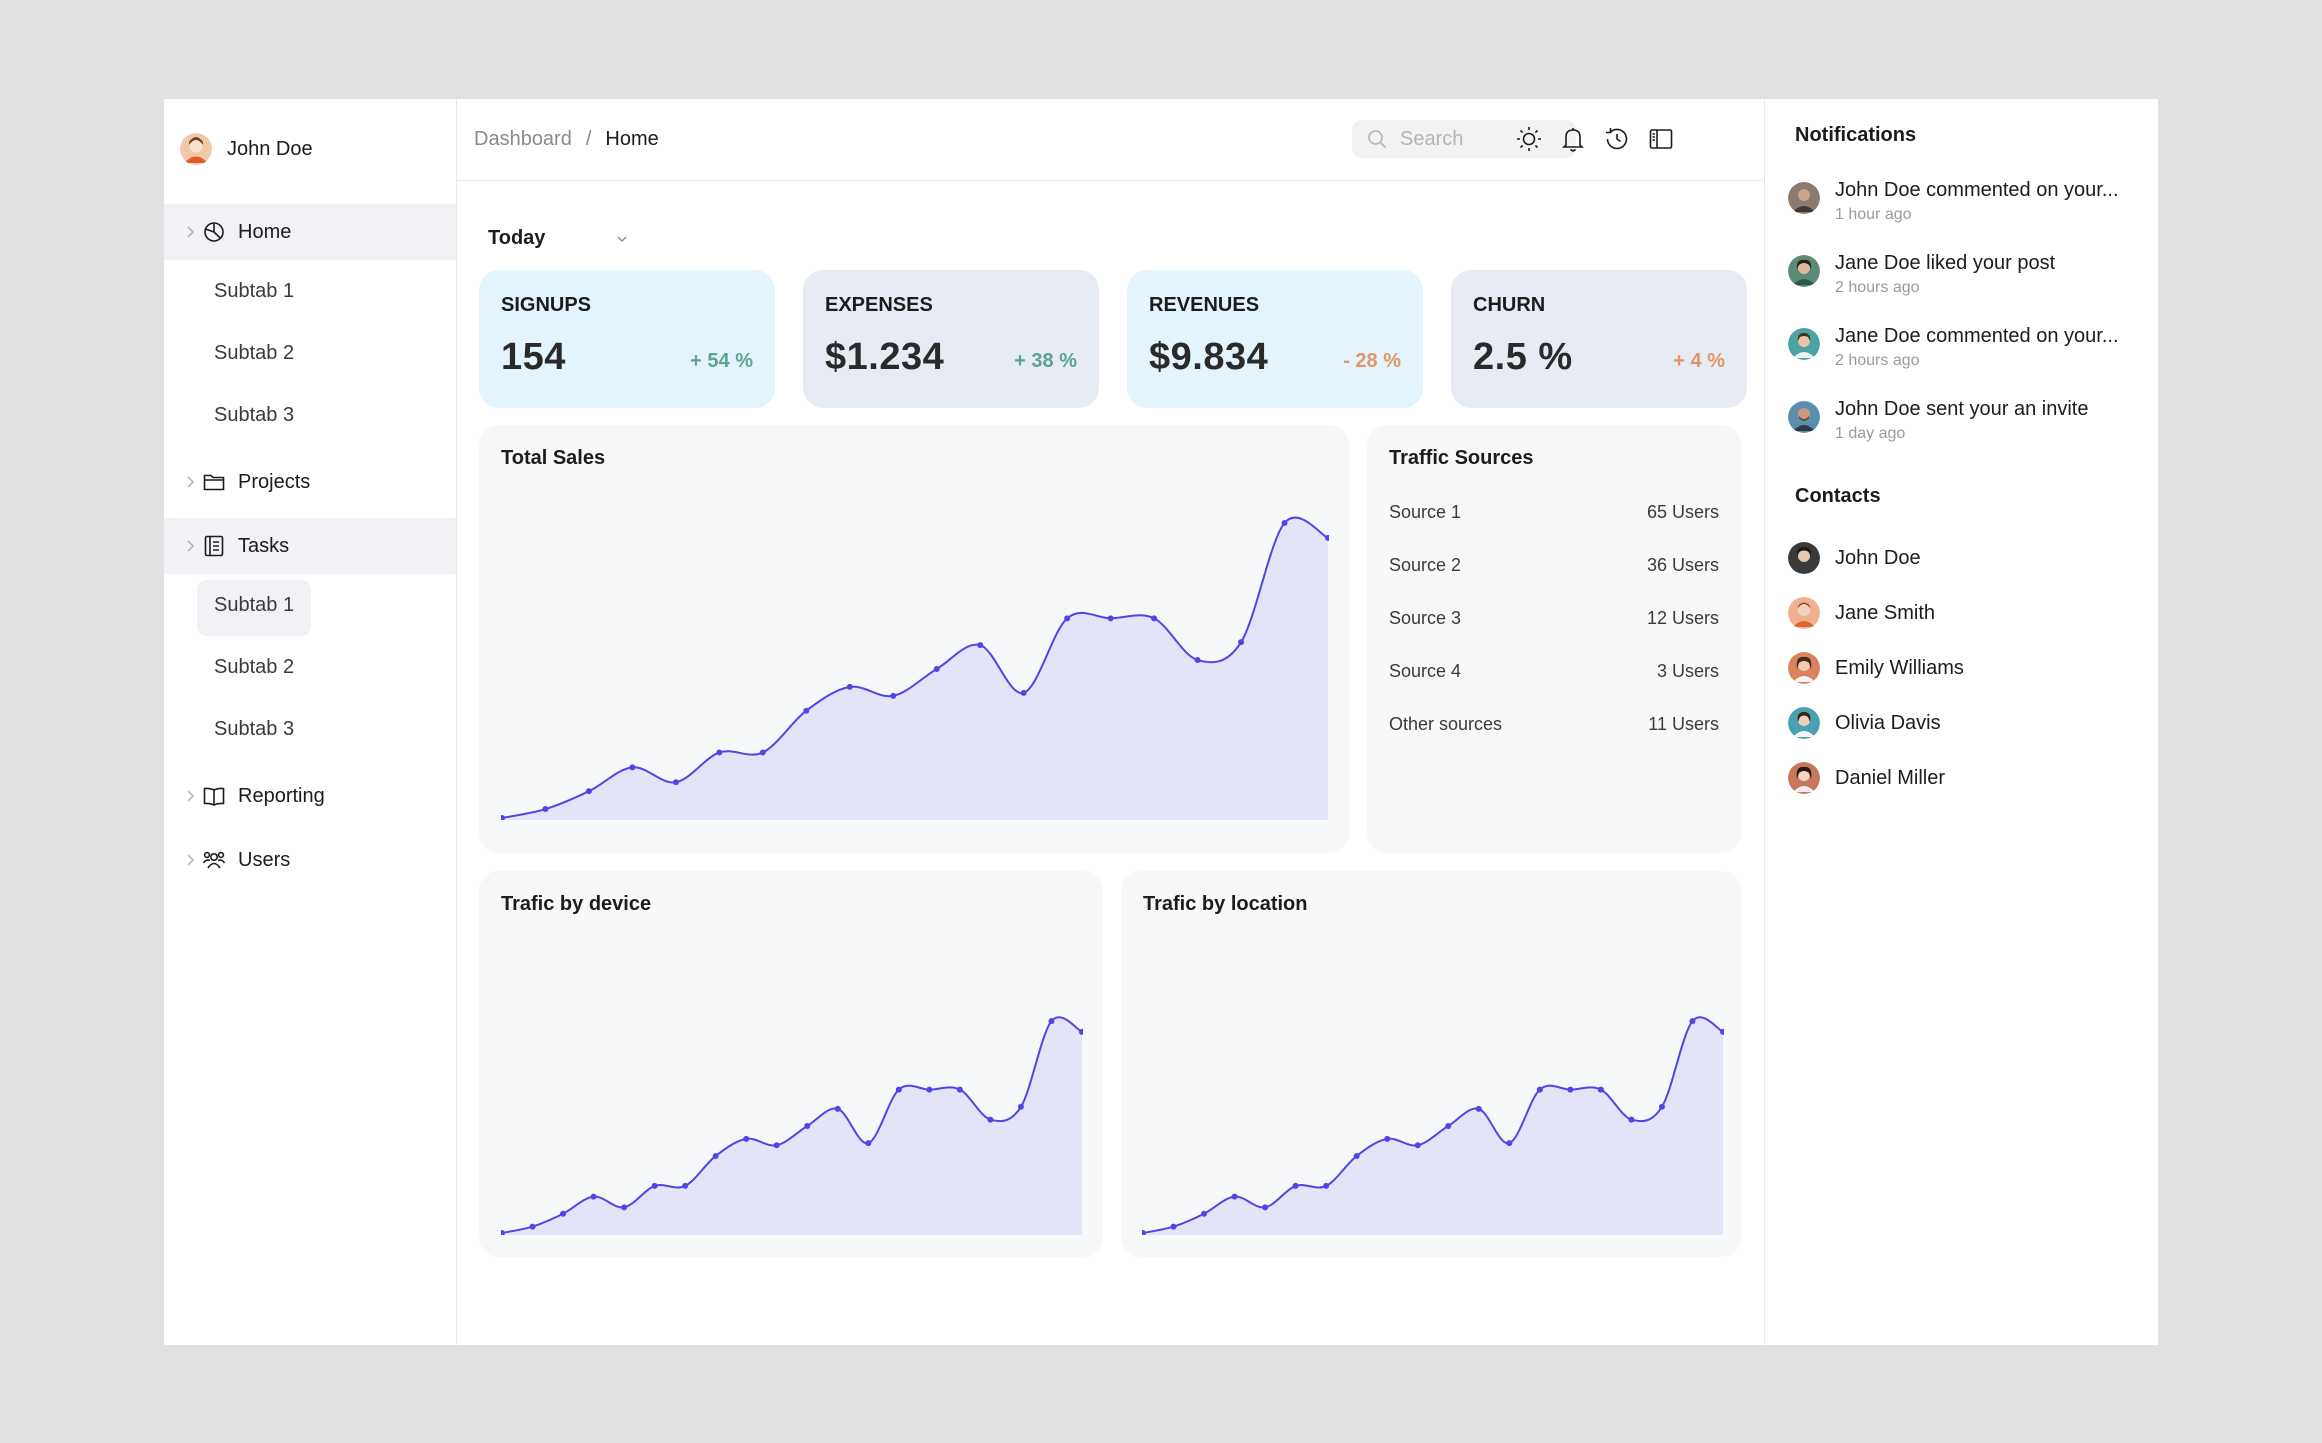 The image size is (2322, 1443). What do you see at coordinates (1554, 620) in the screenshot?
I see `traffic-source-row: Source 3 12 Users` at bounding box center [1554, 620].